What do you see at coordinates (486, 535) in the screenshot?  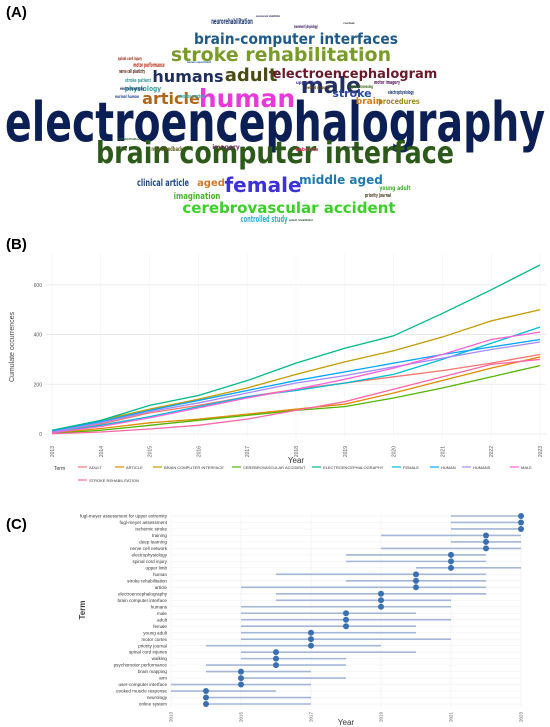 I see `timeline-point-training` at bounding box center [486, 535].